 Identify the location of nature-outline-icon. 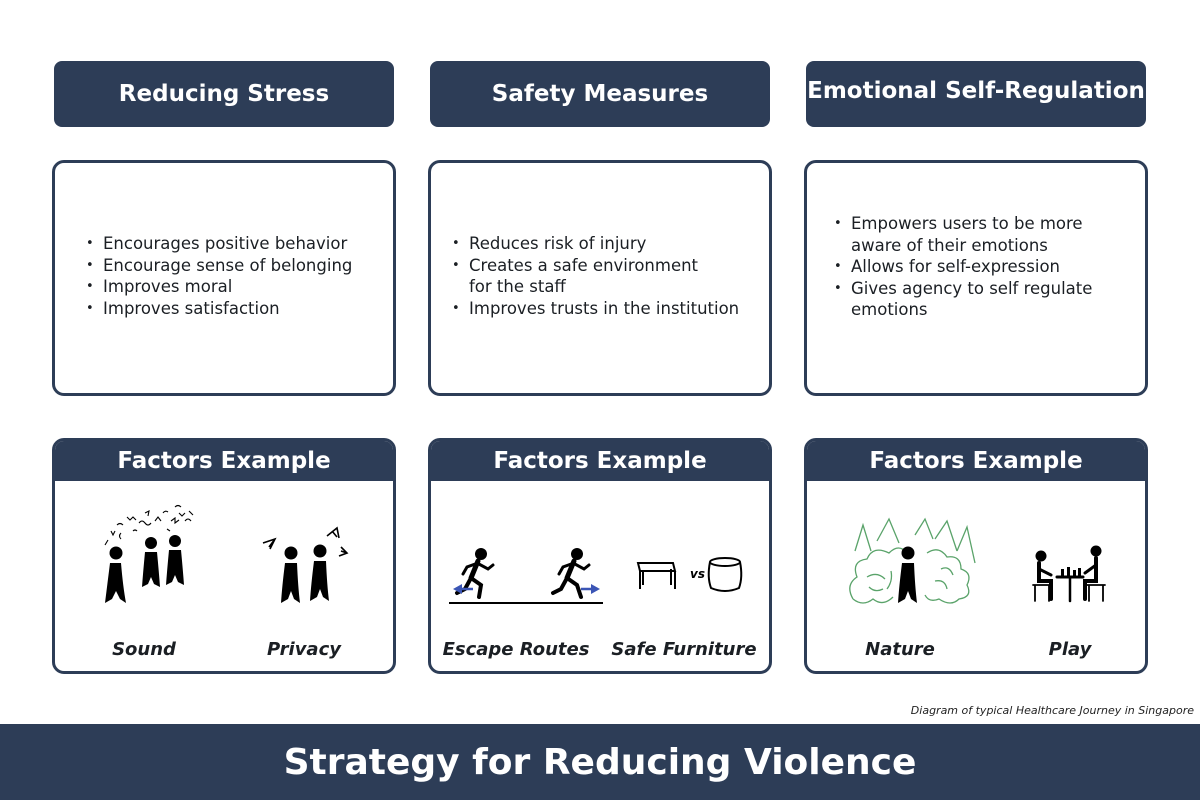
(912, 560).